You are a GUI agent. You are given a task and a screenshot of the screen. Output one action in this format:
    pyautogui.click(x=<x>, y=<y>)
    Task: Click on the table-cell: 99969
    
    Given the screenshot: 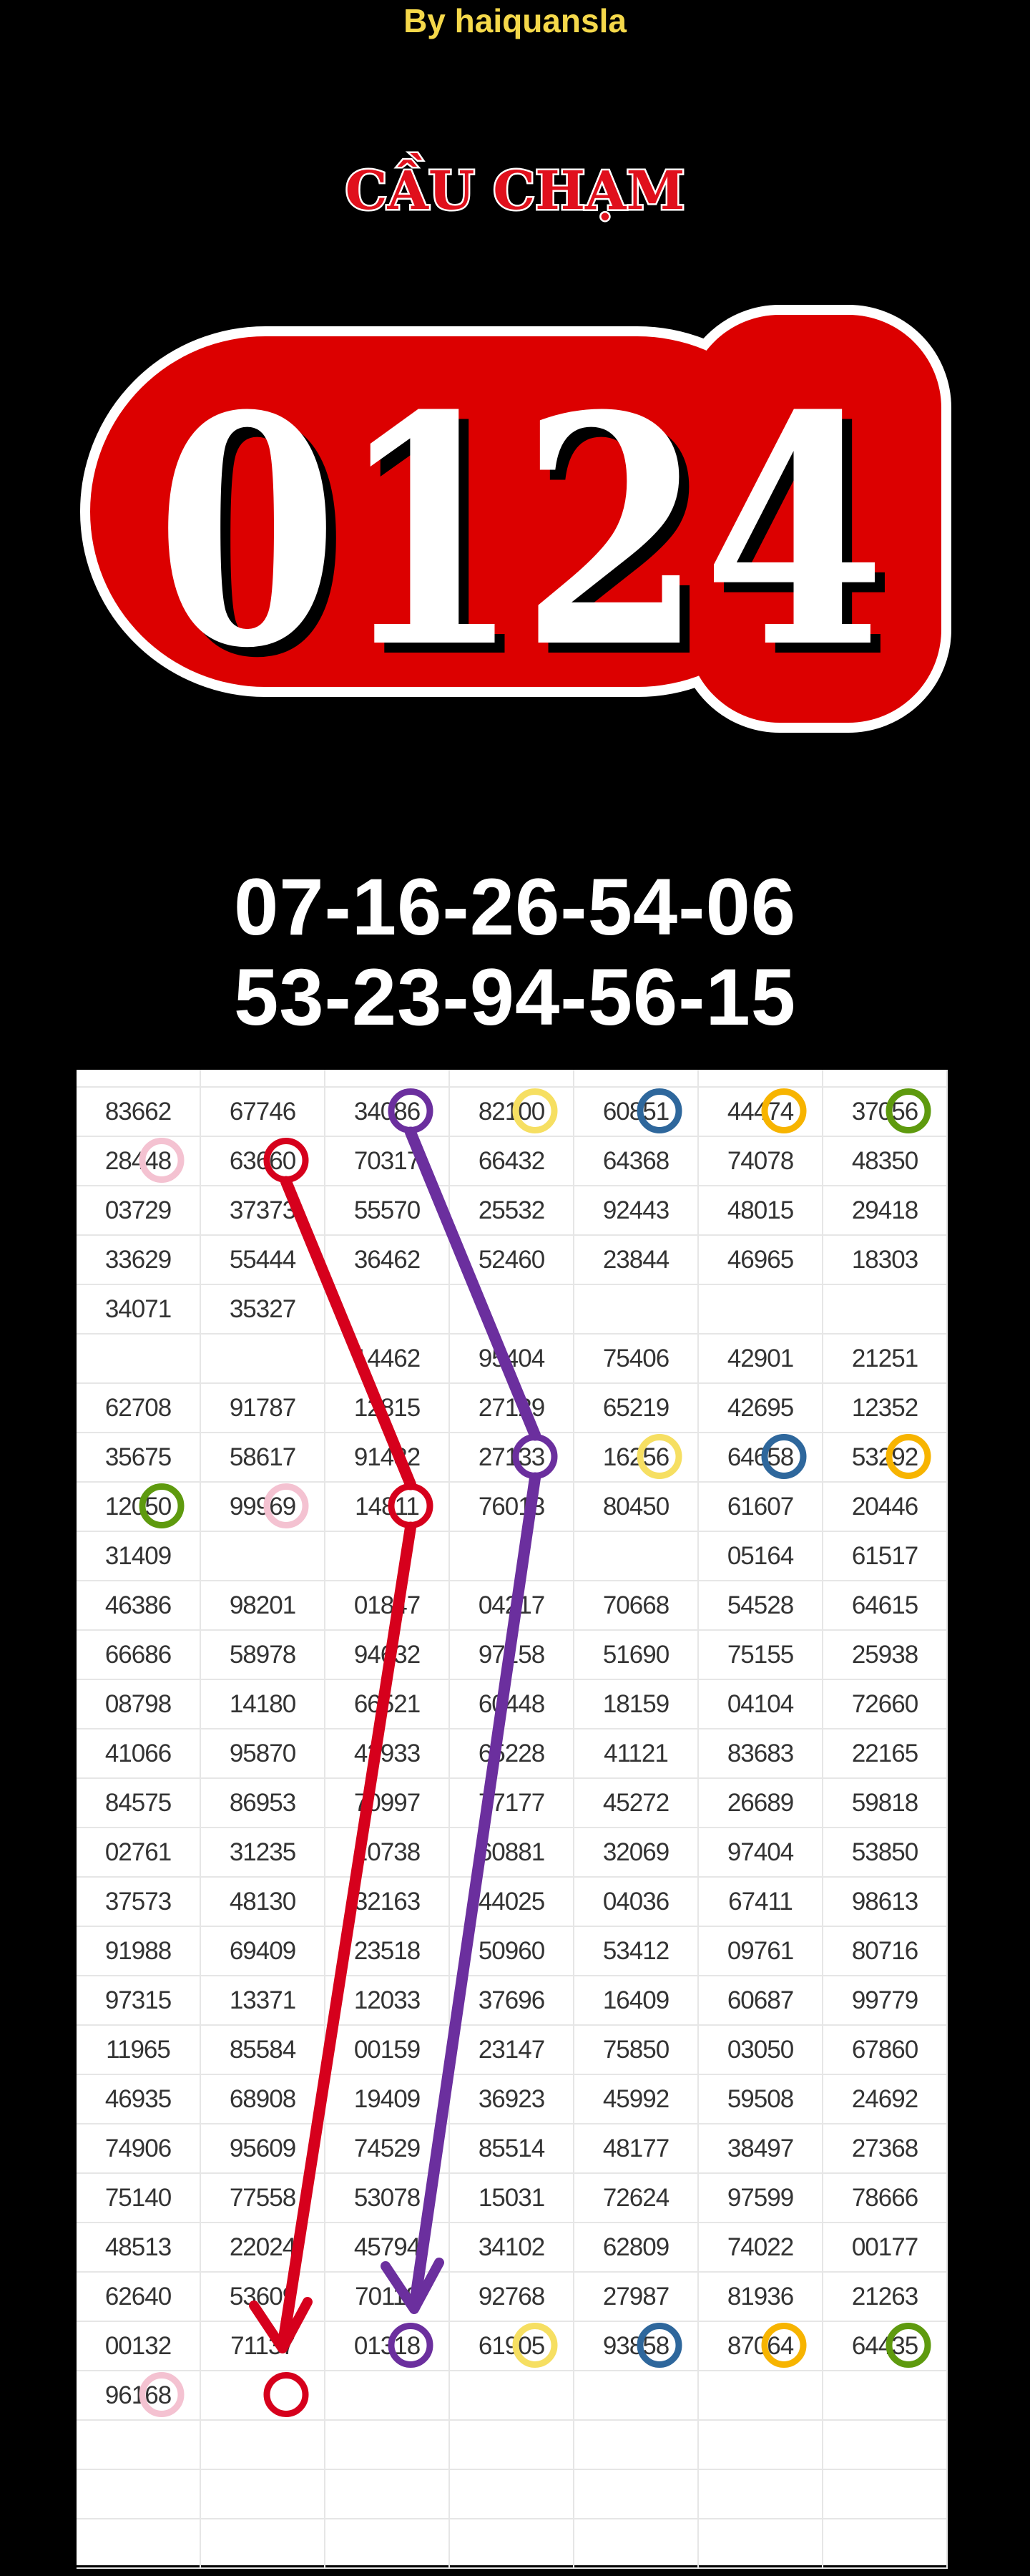 What is the action you would take?
    pyautogui.click(x=263, y=1507)
    